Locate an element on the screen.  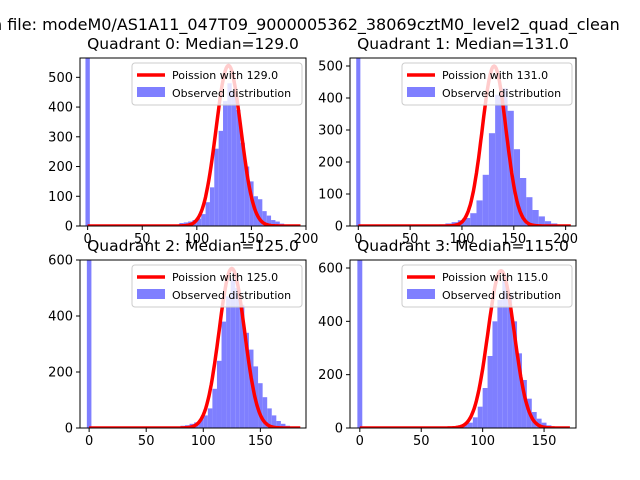
subplot-title: Quadrant 1: Median=131.0 is located at coordinates (463, 44).